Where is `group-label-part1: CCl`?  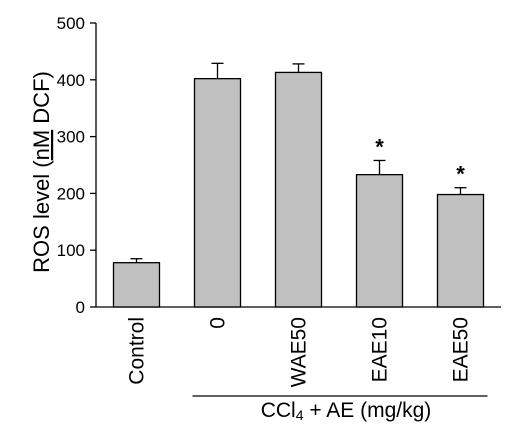 group-label-part1: CCl is located at coordinates (278, 410).